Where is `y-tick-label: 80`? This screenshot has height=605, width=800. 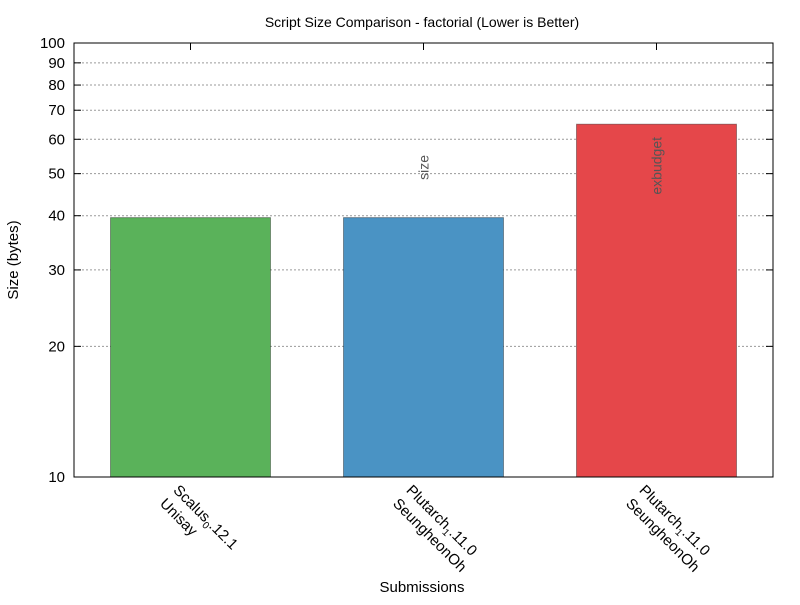 y-tick-label: 80 is located at coordinates (56, 85).